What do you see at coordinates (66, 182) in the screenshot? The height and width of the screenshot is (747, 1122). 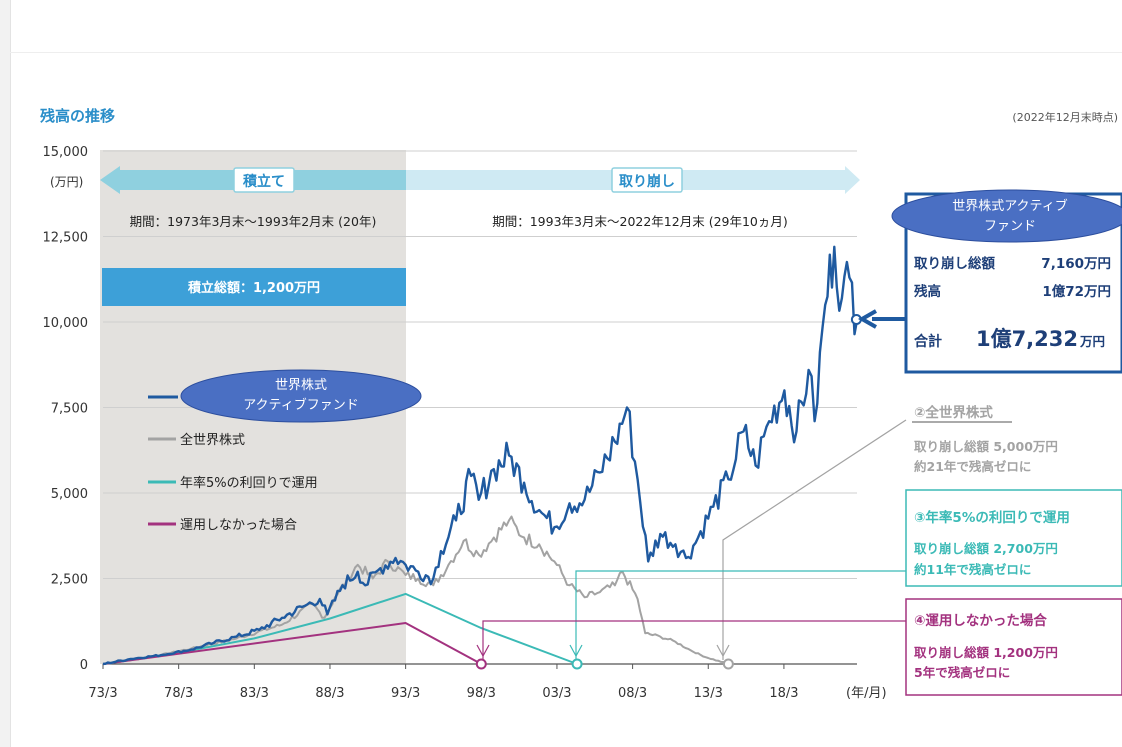 I see `y-axis-unit: (万円)` at bounding box center [66, 182].